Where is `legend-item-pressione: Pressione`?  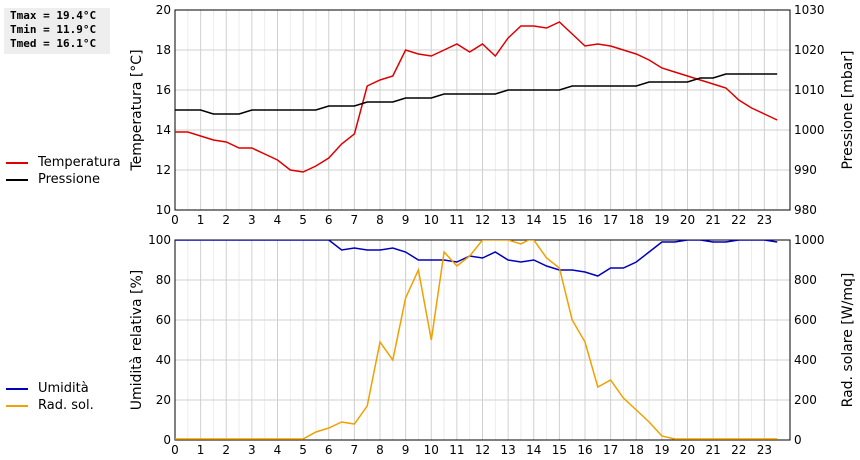 legend-item-pressione: Pressione is located at coordinates (63, 179).